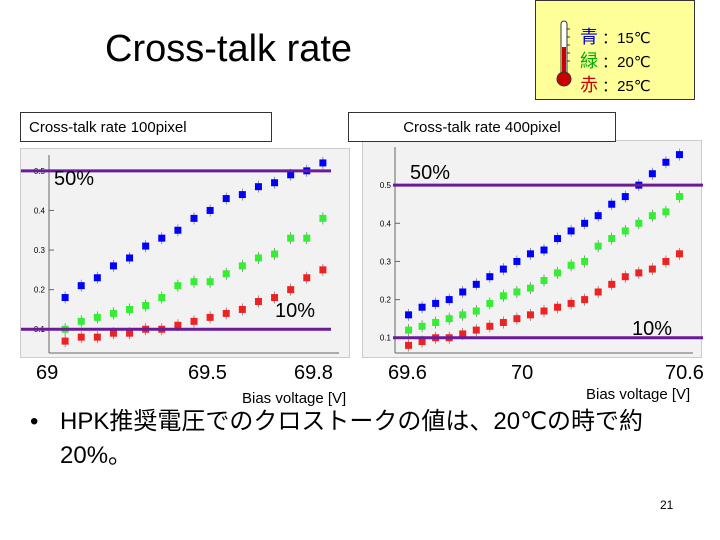  Describe the element at coordinates (47, 373) in the screenshot. I see `left-xtick: 69` at that location.